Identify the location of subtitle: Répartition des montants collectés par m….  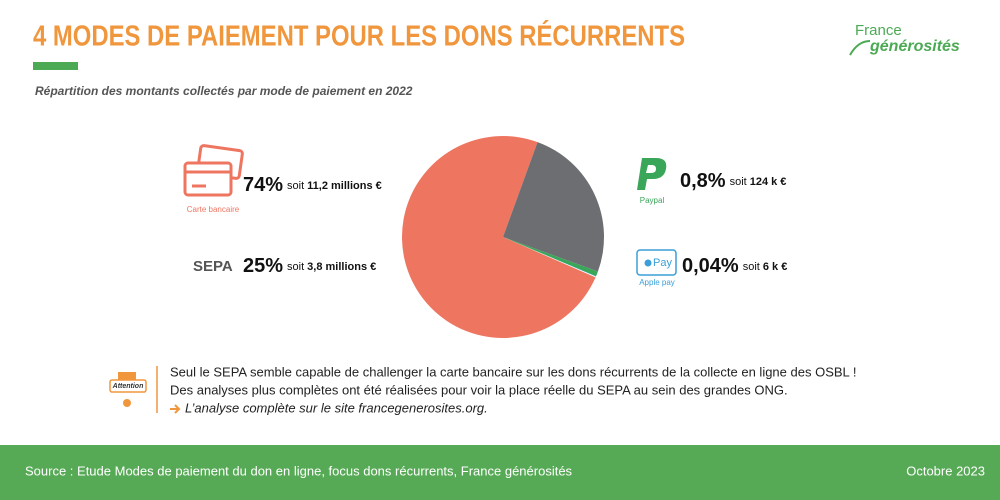
(224, 91).